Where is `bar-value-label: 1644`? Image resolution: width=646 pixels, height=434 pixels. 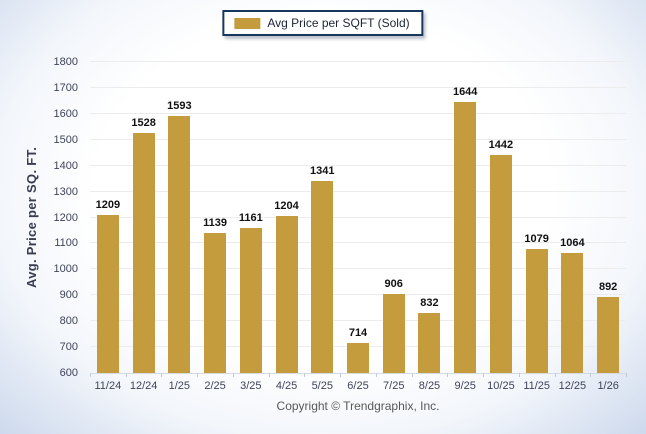 bar-value-label: 1644 is located at coordinates (465, 92).